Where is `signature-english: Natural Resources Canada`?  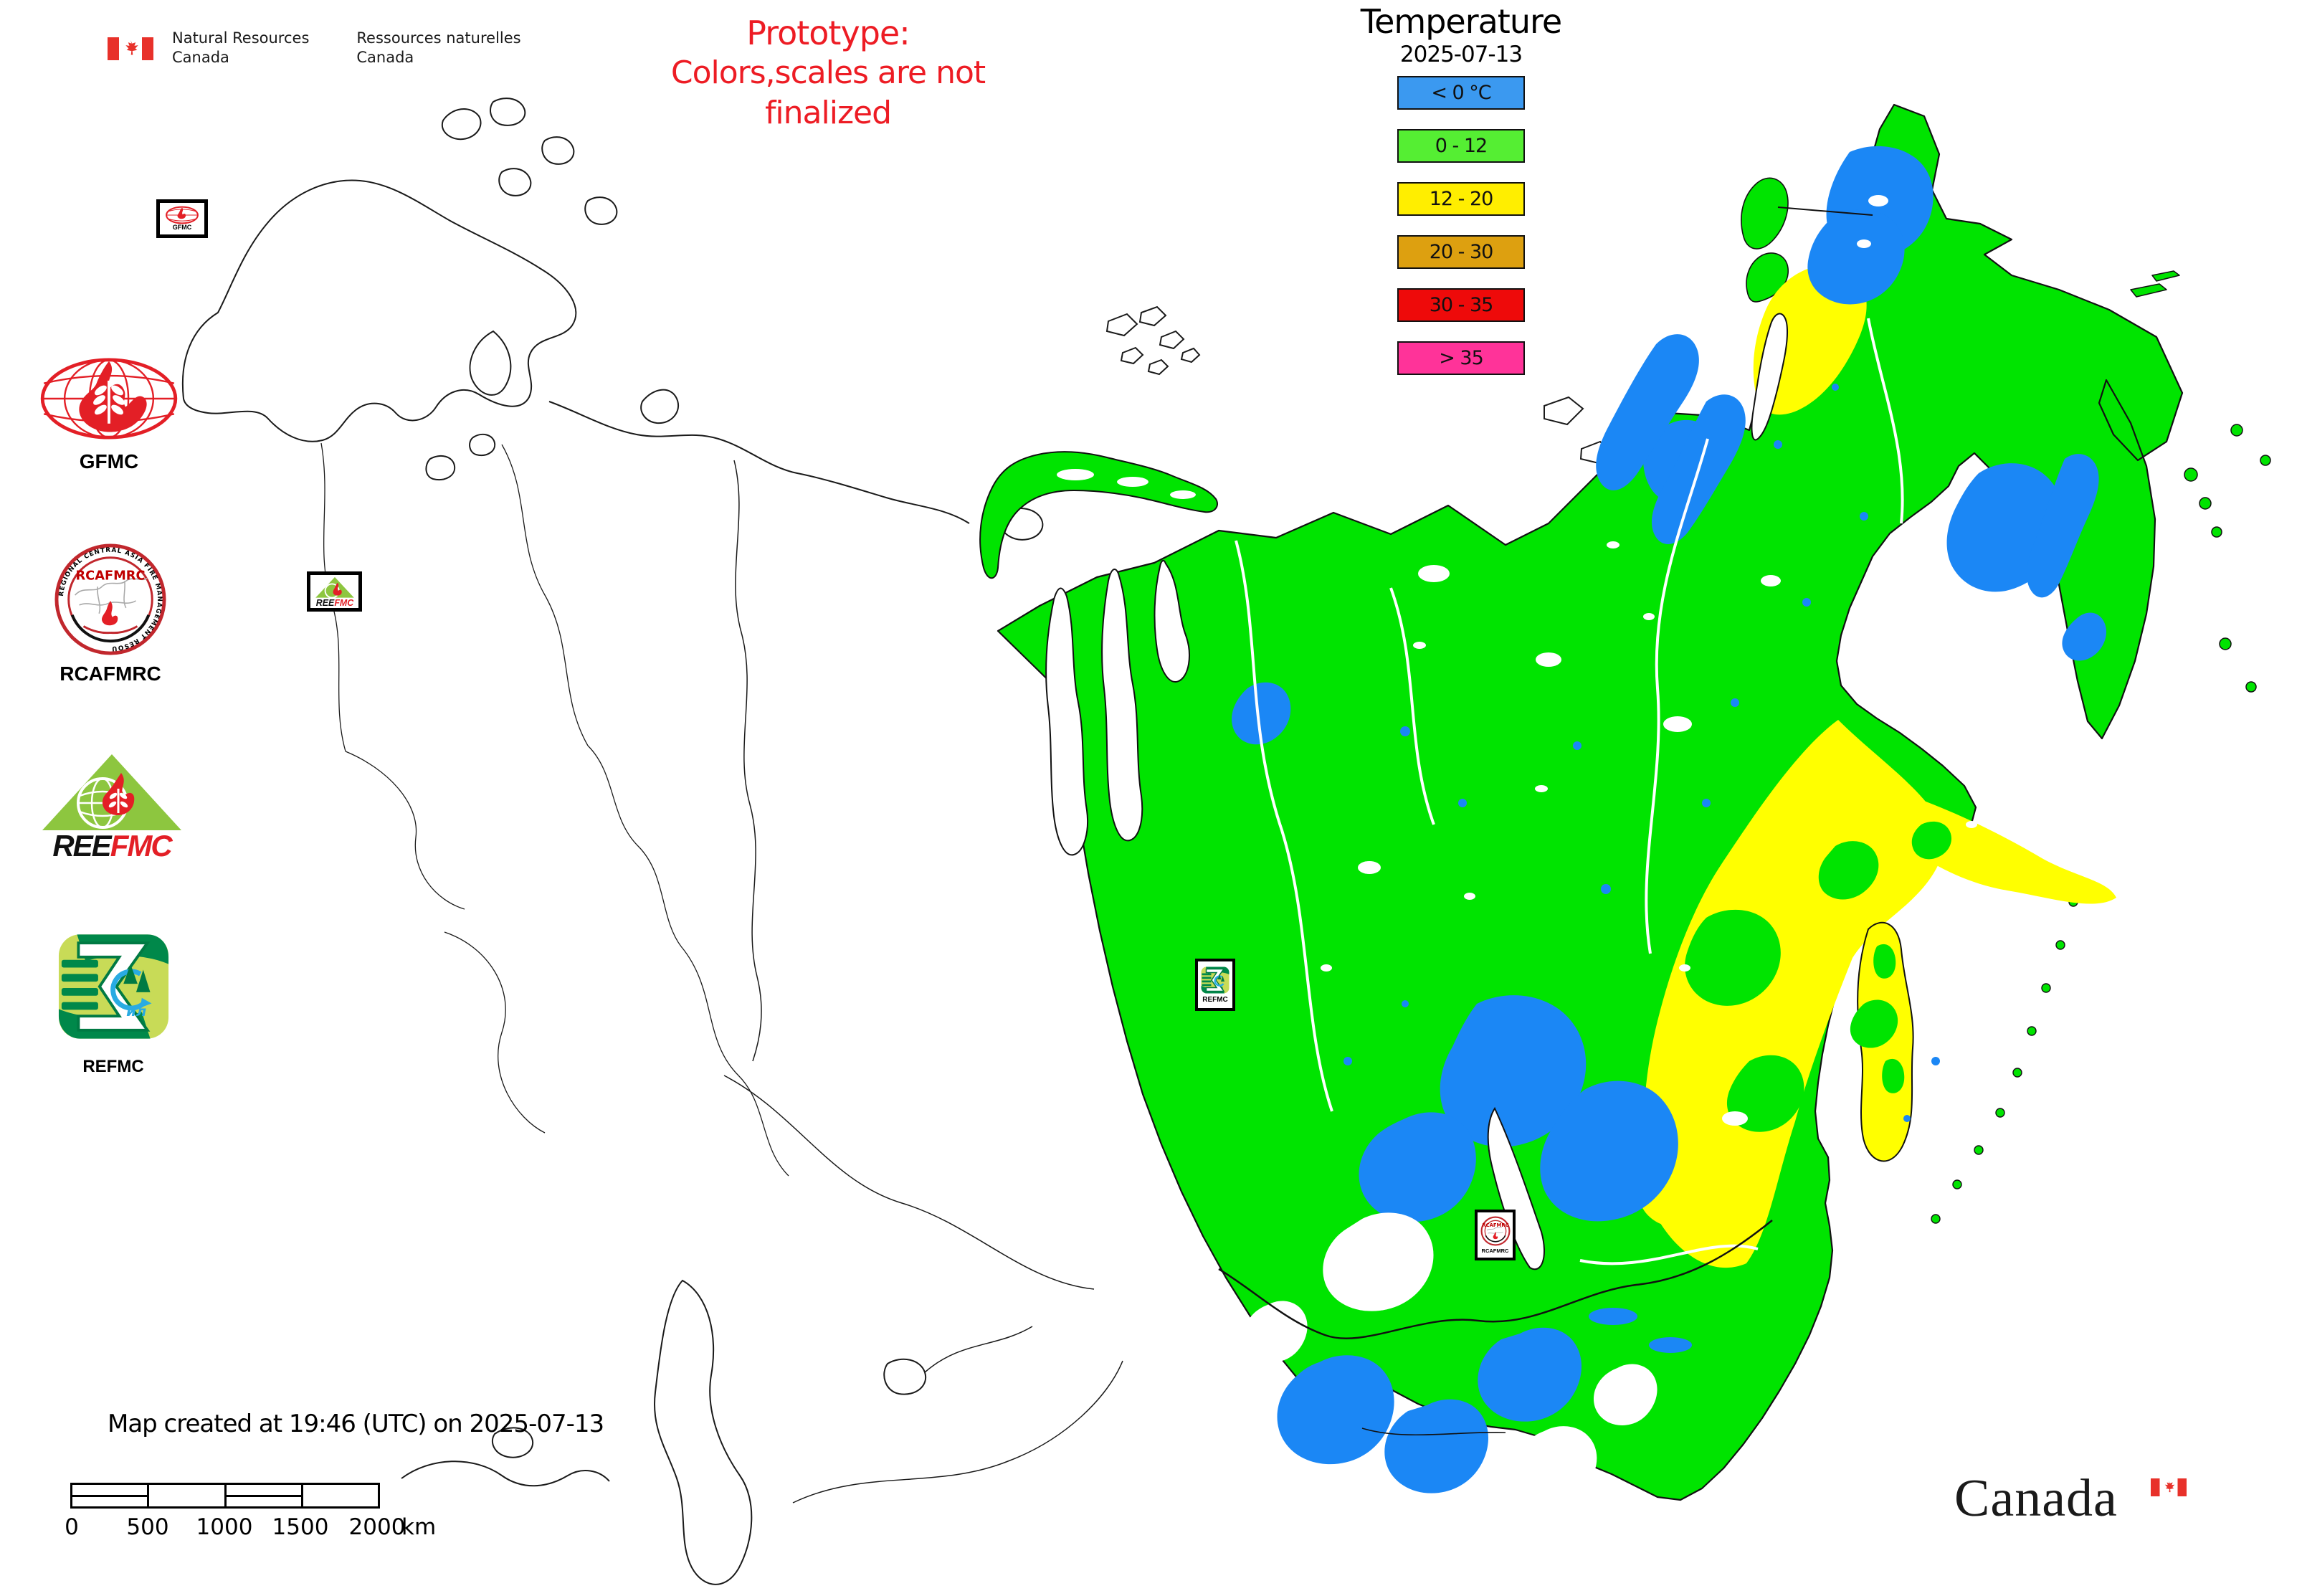
signature-english: Natural Resources Canada is located at coordinates (241, 48).